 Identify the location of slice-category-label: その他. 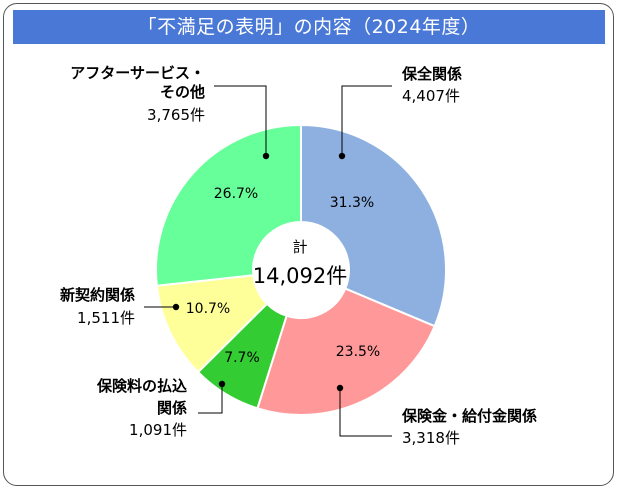
(182, 92).